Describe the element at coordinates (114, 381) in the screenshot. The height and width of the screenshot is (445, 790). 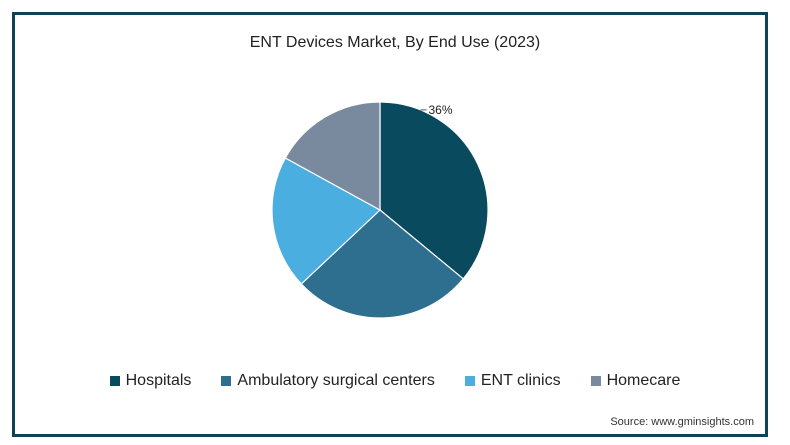
I see `legend-swatch-hospitals` at that location.